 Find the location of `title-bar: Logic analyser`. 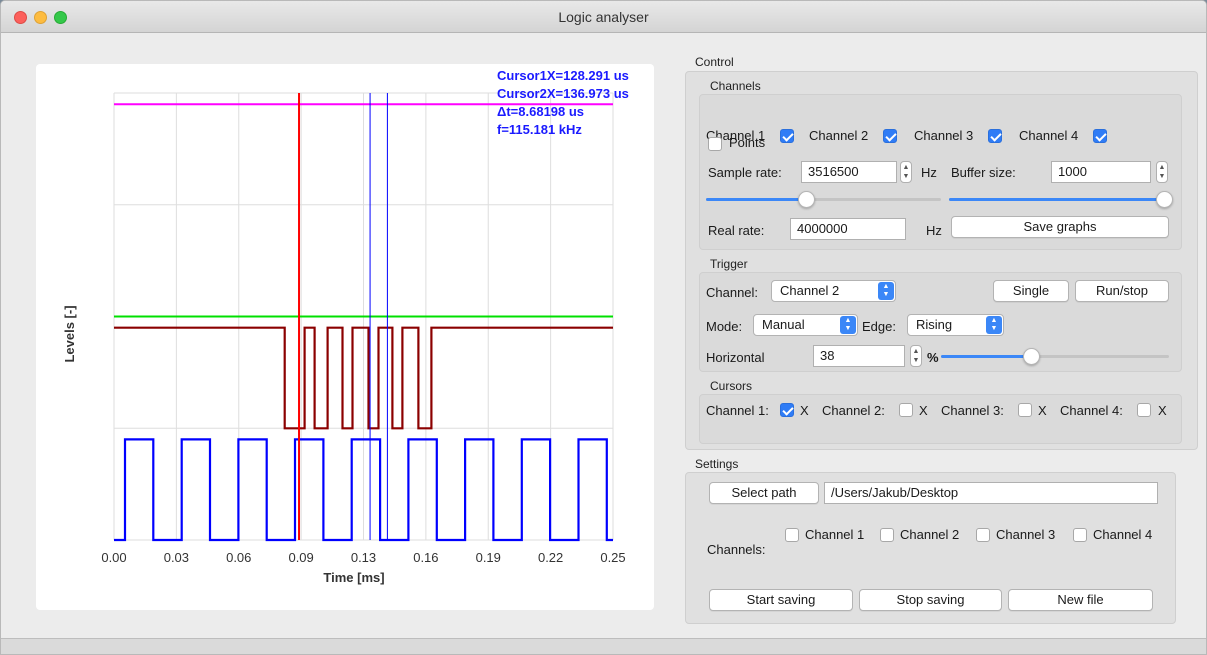

title-bar: Logic analyser is located at coordinates (603, 17).